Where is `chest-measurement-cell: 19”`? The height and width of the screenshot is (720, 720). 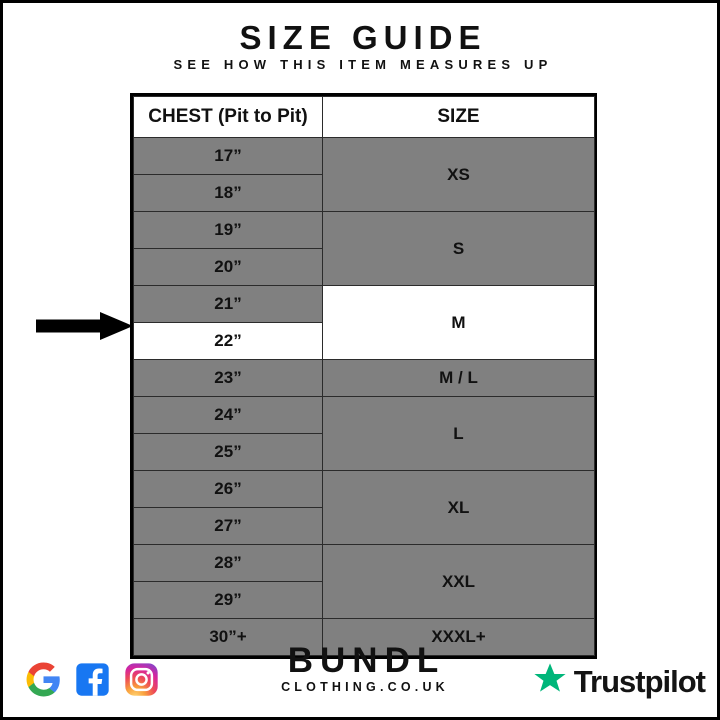 chest-measurement-cell: 19” is located at coordinates (228, 230).